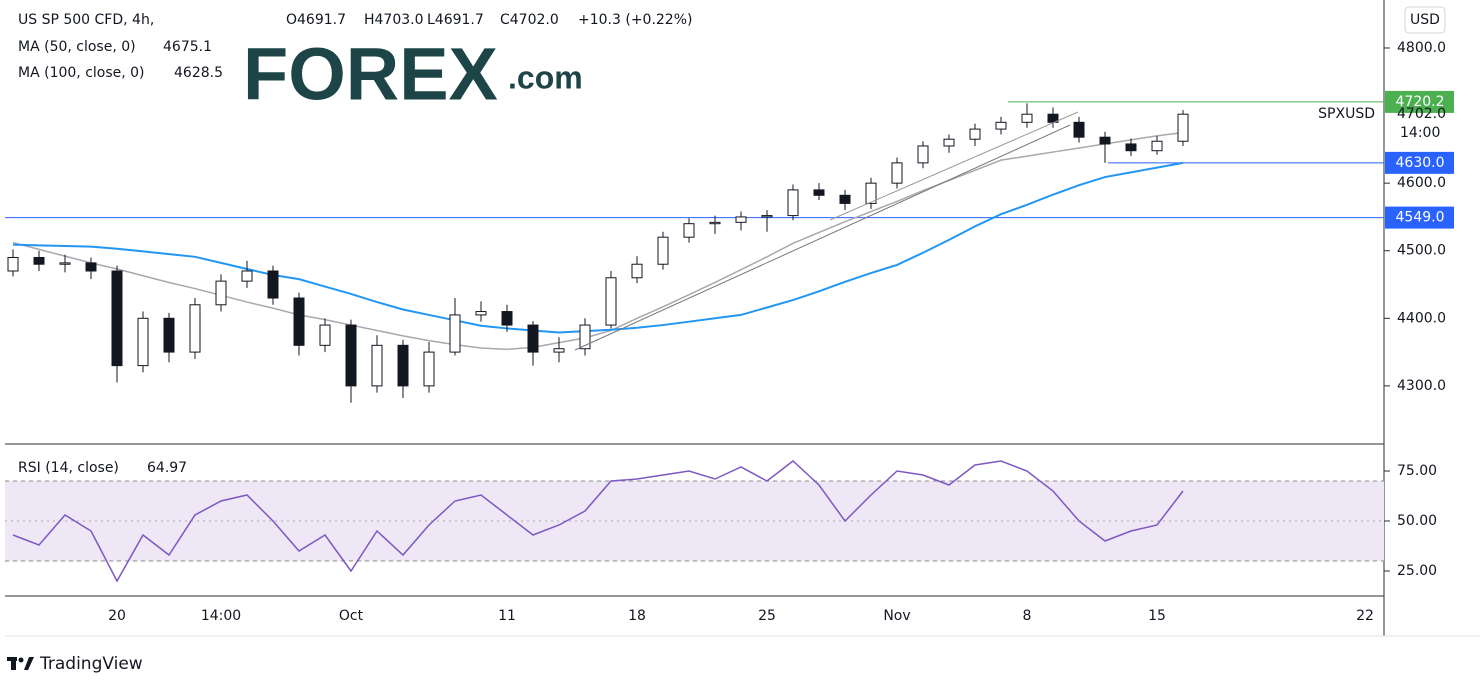  I want to click on rsi-value: 64.97, so click(167, 468).